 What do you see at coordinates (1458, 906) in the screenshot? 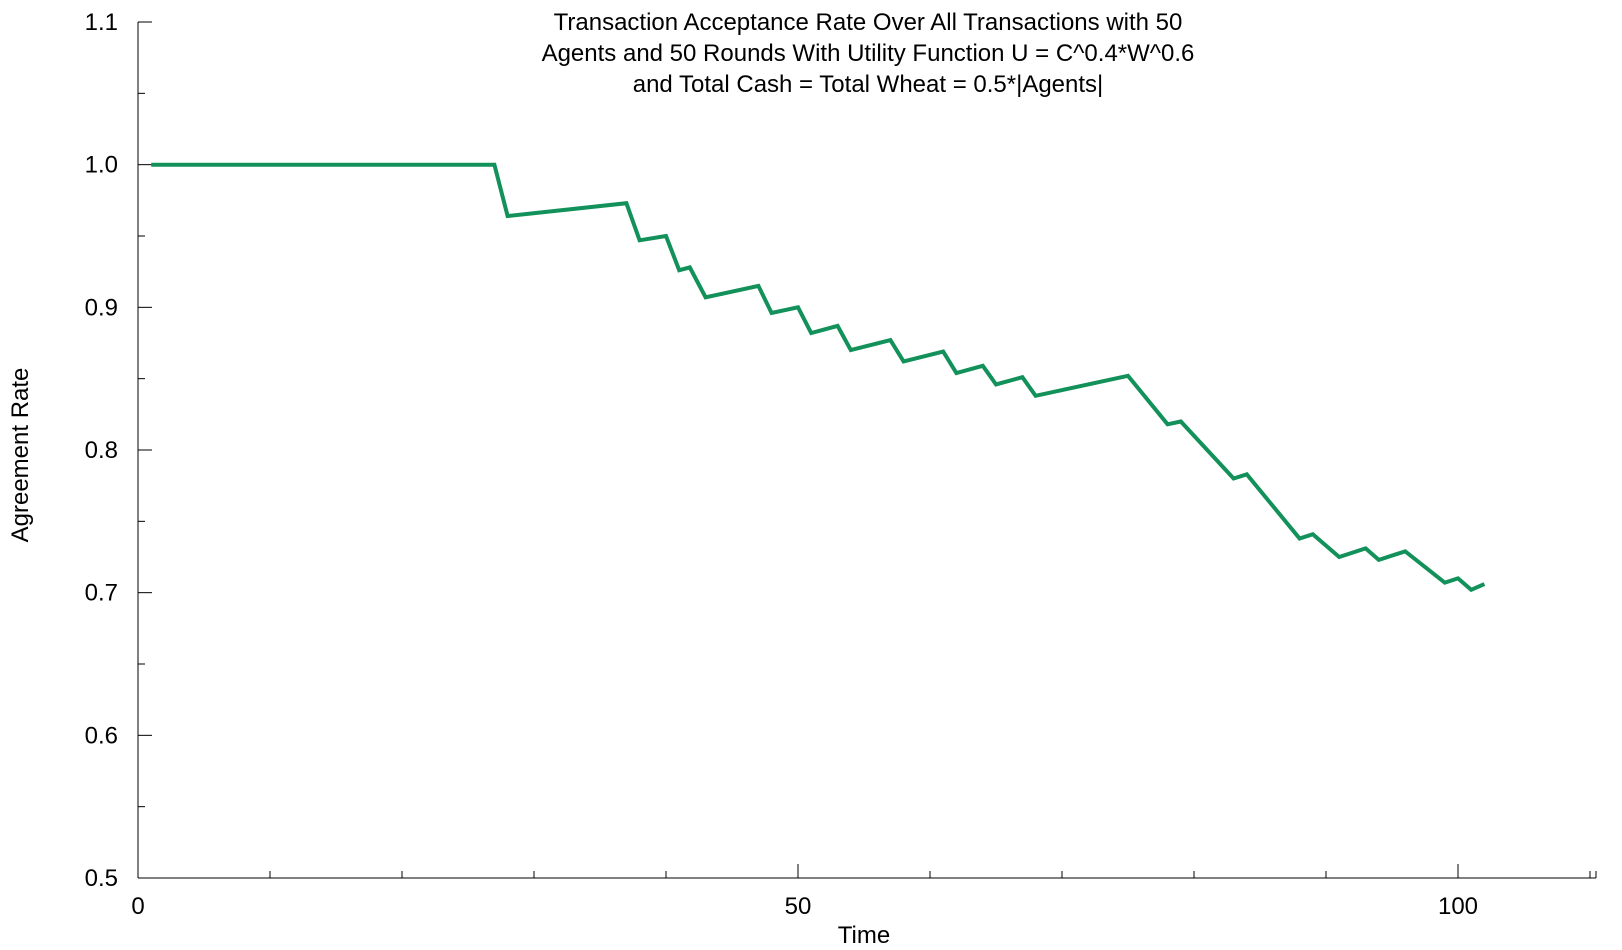
I see `x-tick-label: 100` at bounding box center [1458, 906].